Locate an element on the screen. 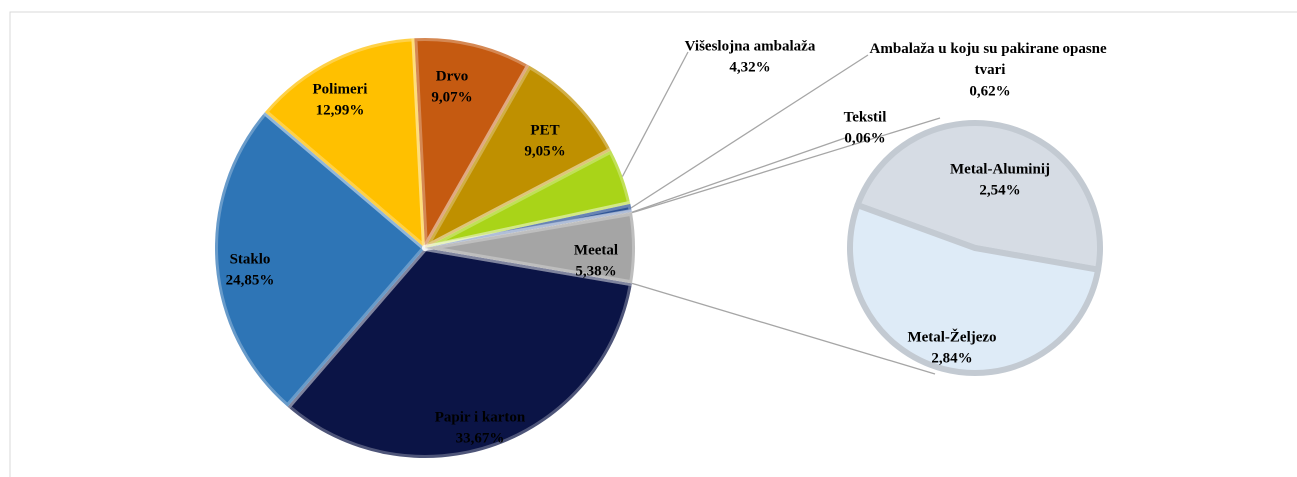 The image size is (1297, 477). data-label: Višeslojna ambalaža is located at coordinates (750, 46).